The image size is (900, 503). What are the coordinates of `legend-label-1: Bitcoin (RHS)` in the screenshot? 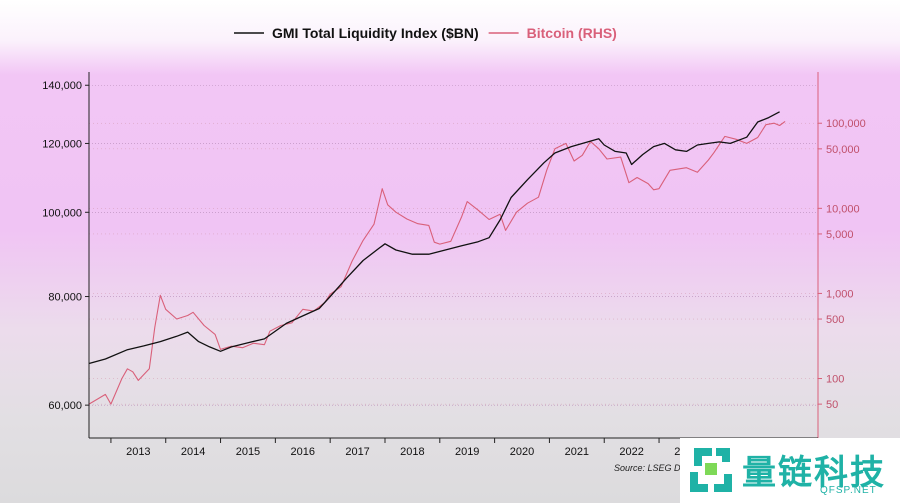 It's located at (572, 33).